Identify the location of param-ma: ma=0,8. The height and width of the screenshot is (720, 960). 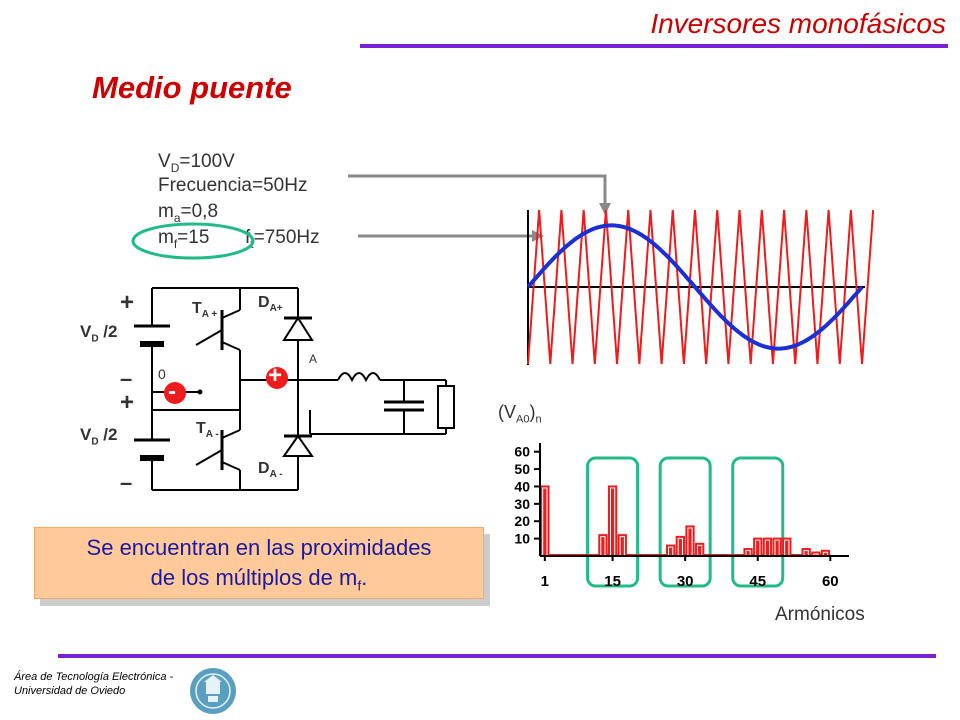
(188, 213).